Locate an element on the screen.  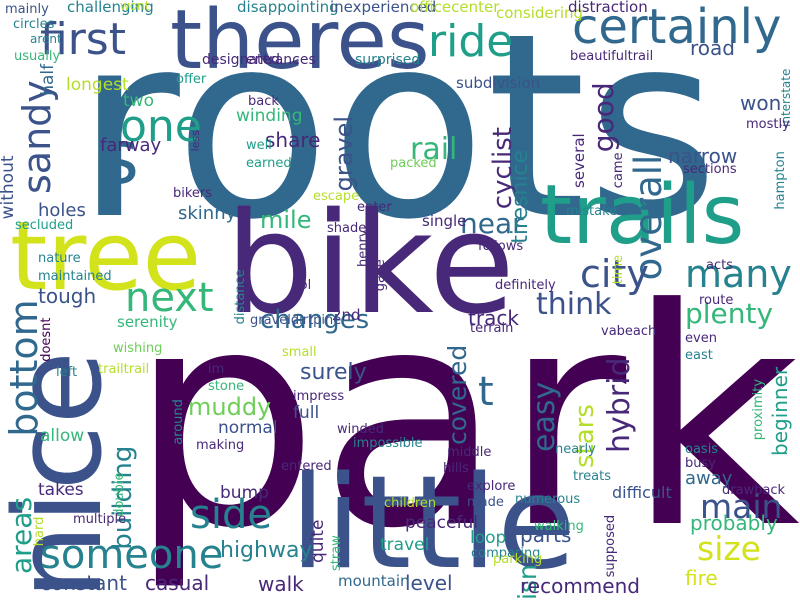
word-surprised: surprised is located at coordinates (388, 60).